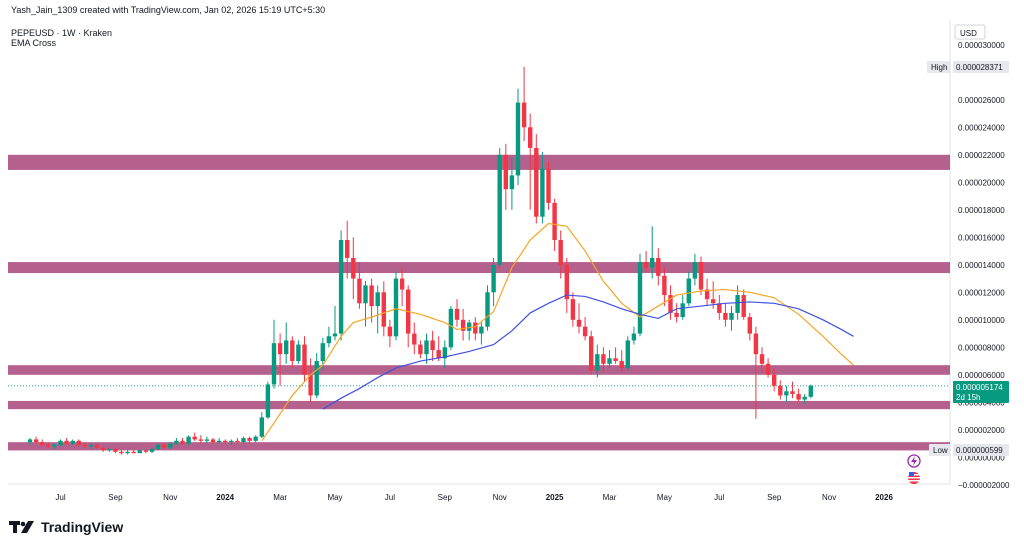  Describe the element at coordinates (970, 32) in the screenshot. I see `currency-badge` at that location.